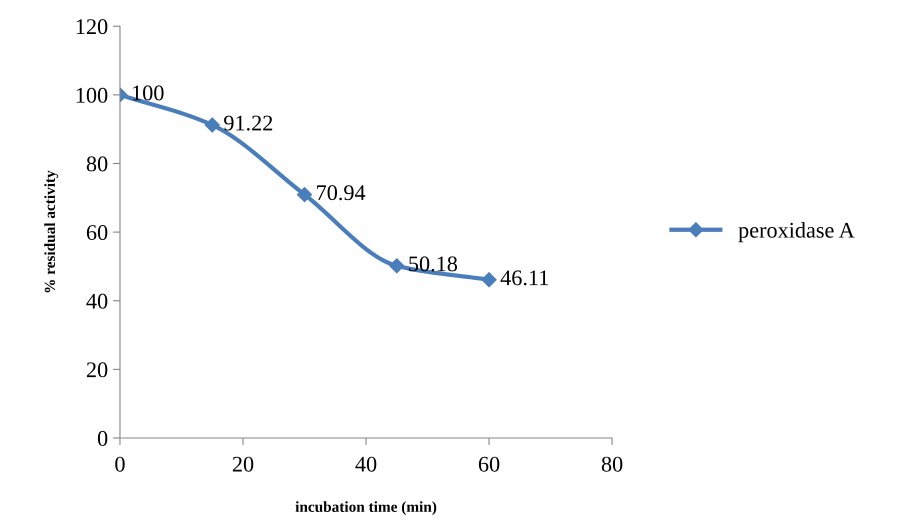 The image size is (898, 532). What do you see at coordinates (365, 508) in the screenshot?
I see `x-axis-title: incubation time (min)` at bounding box center [365, 508].